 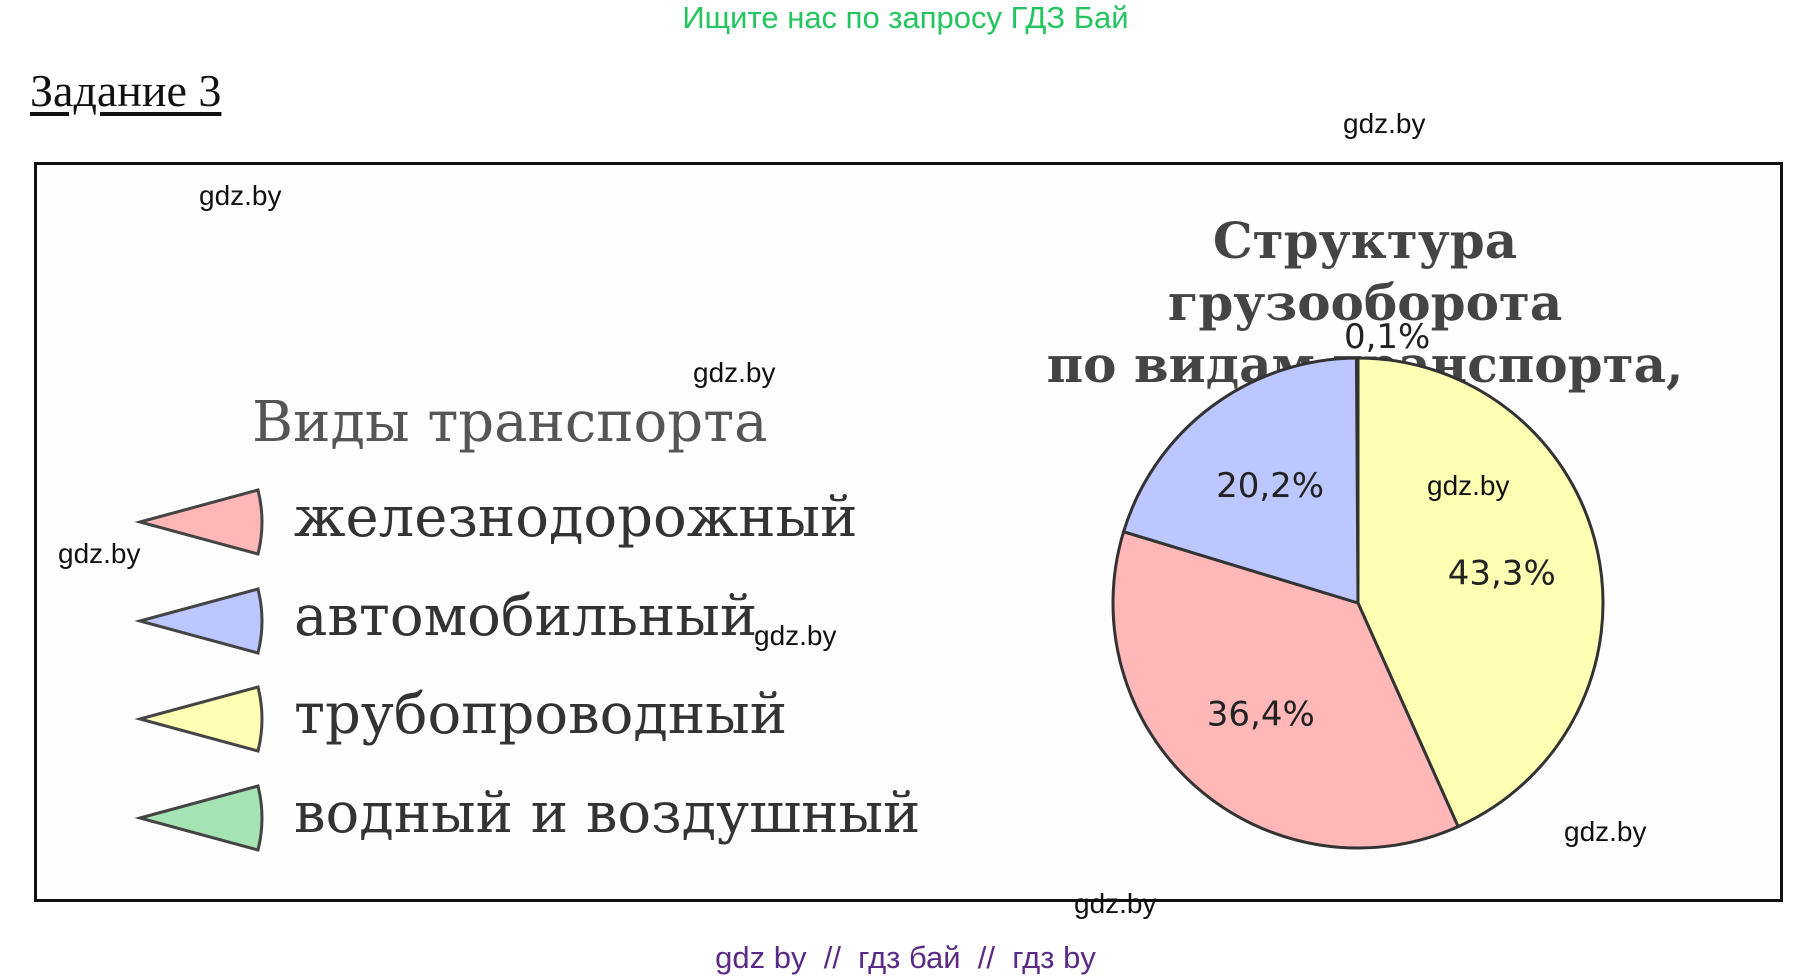 I want to click on pie-slice-label: 36,4%, so click(x=1261, y=714).